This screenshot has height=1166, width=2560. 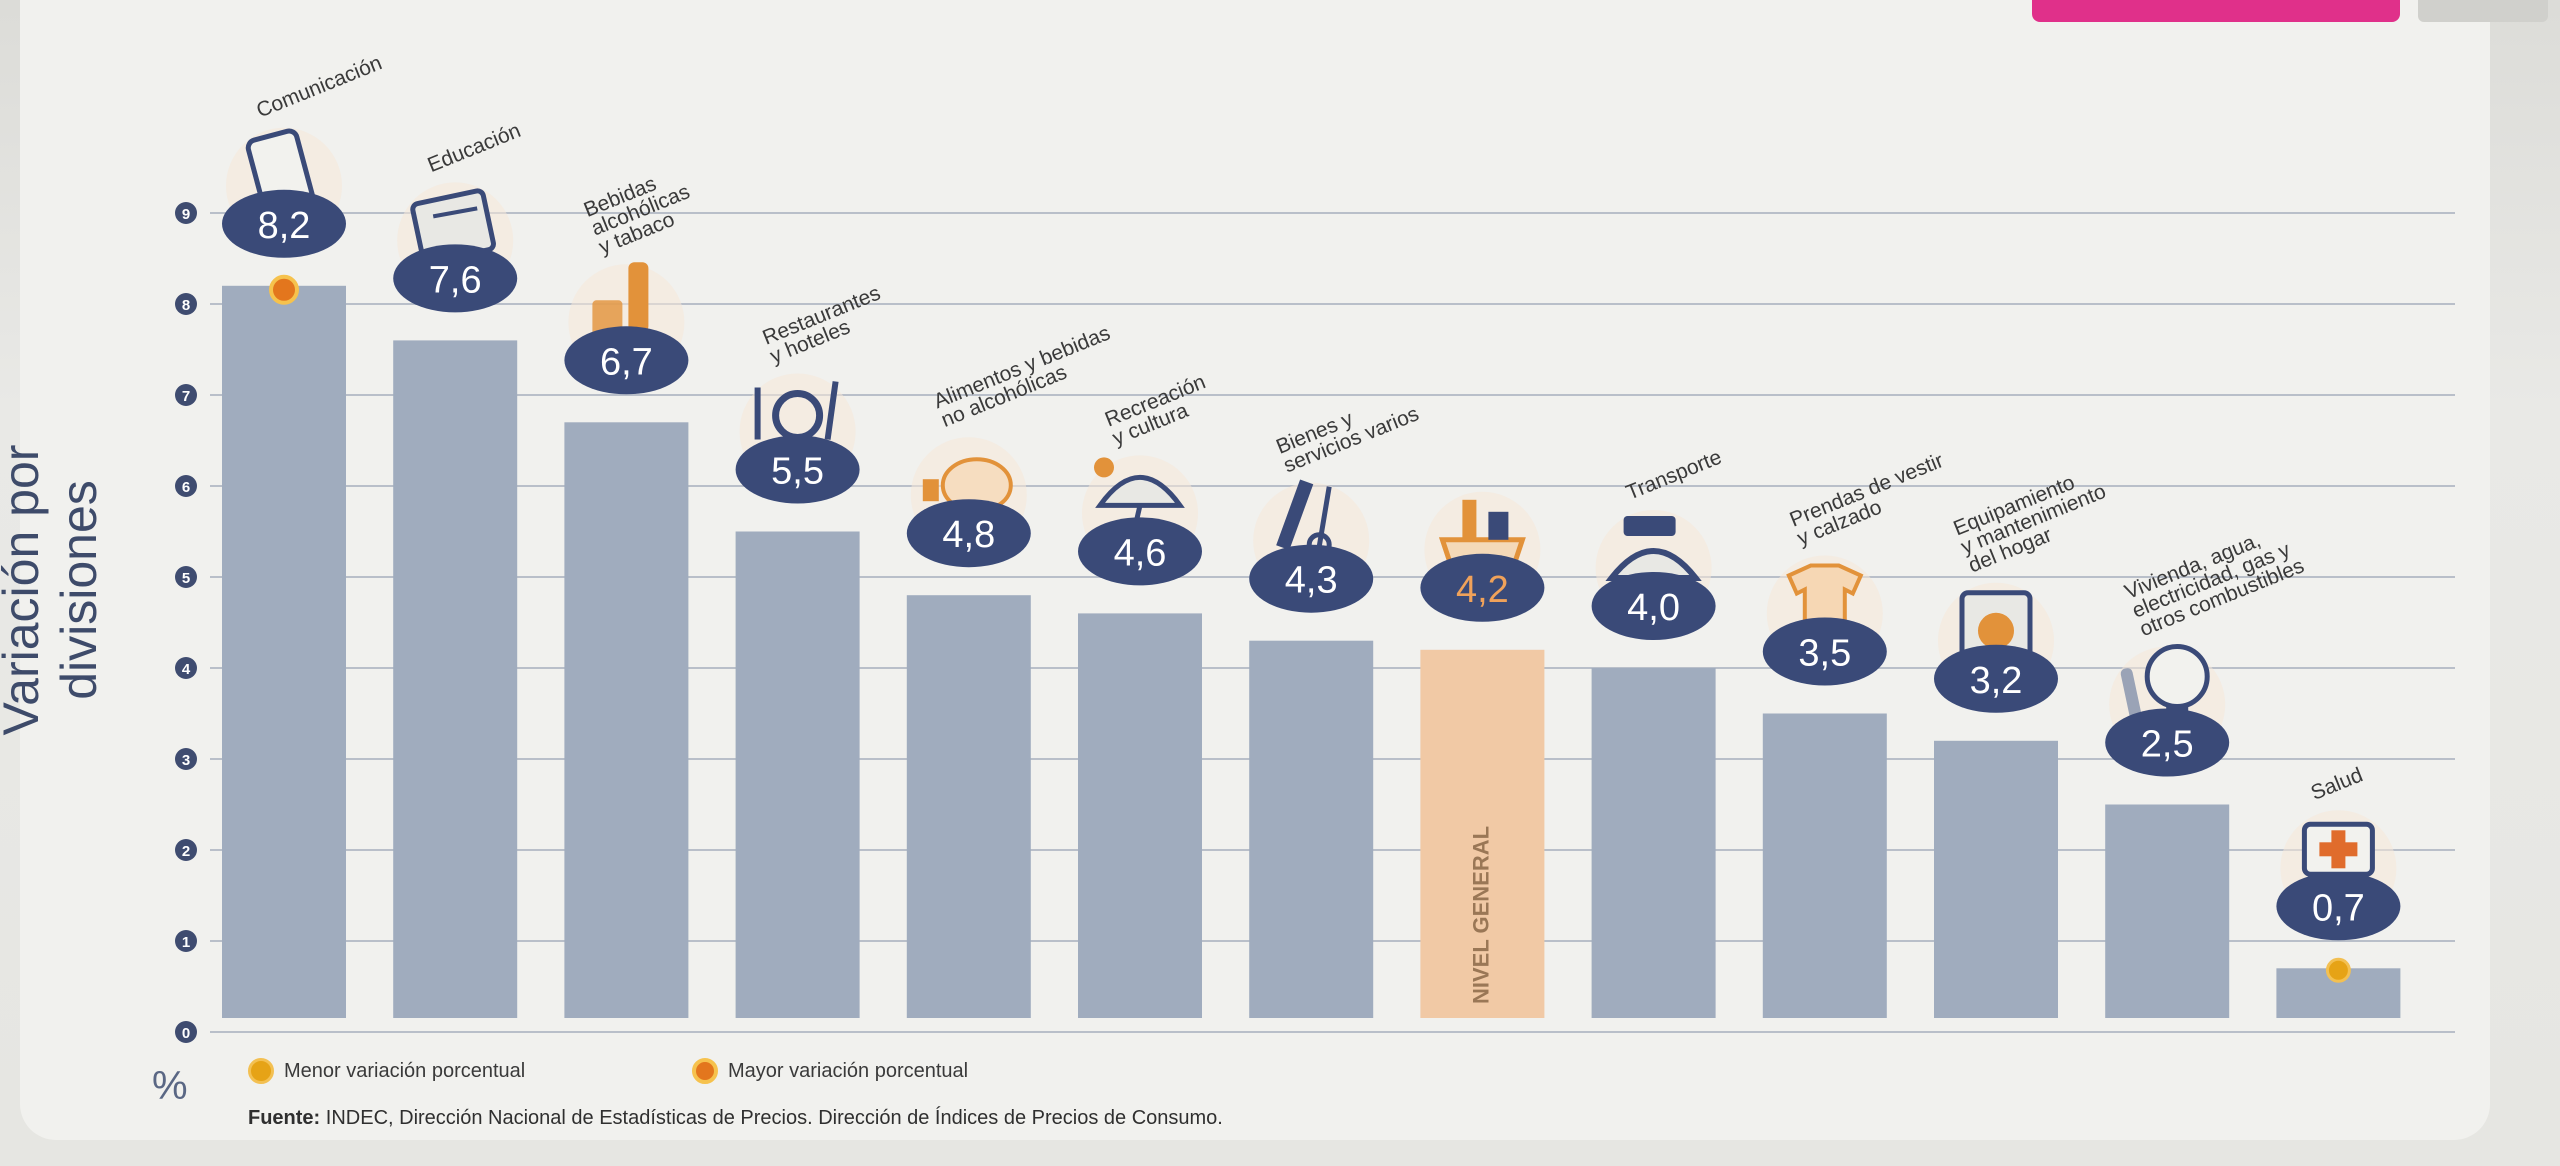 I want to click on bar-group: 4,0 Transporte, so click(x=1658, y=732).